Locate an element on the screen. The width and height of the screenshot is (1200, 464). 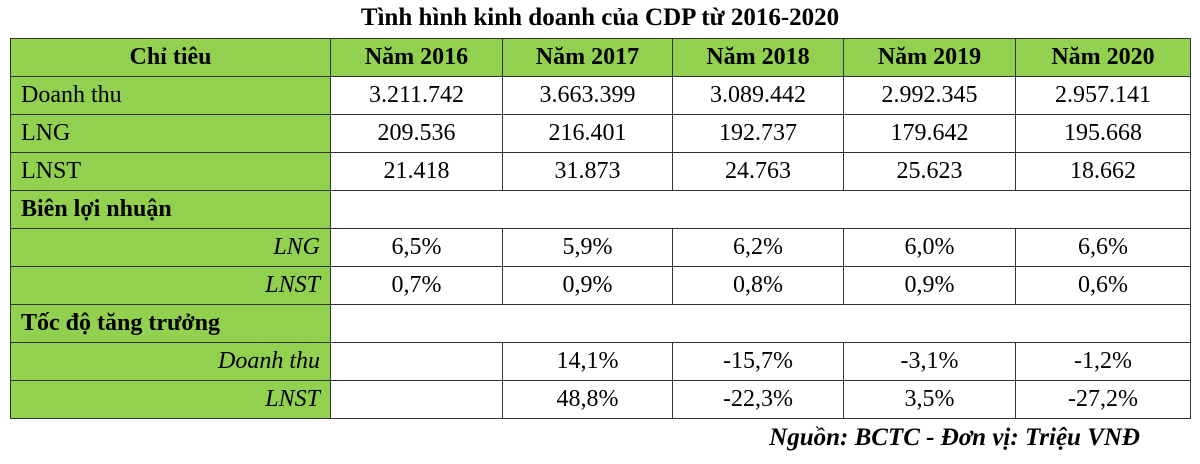
data-row: LNG 6,5% 5,9% 6,2% 6,0% 6,6% is located at coordinates (600, 247).